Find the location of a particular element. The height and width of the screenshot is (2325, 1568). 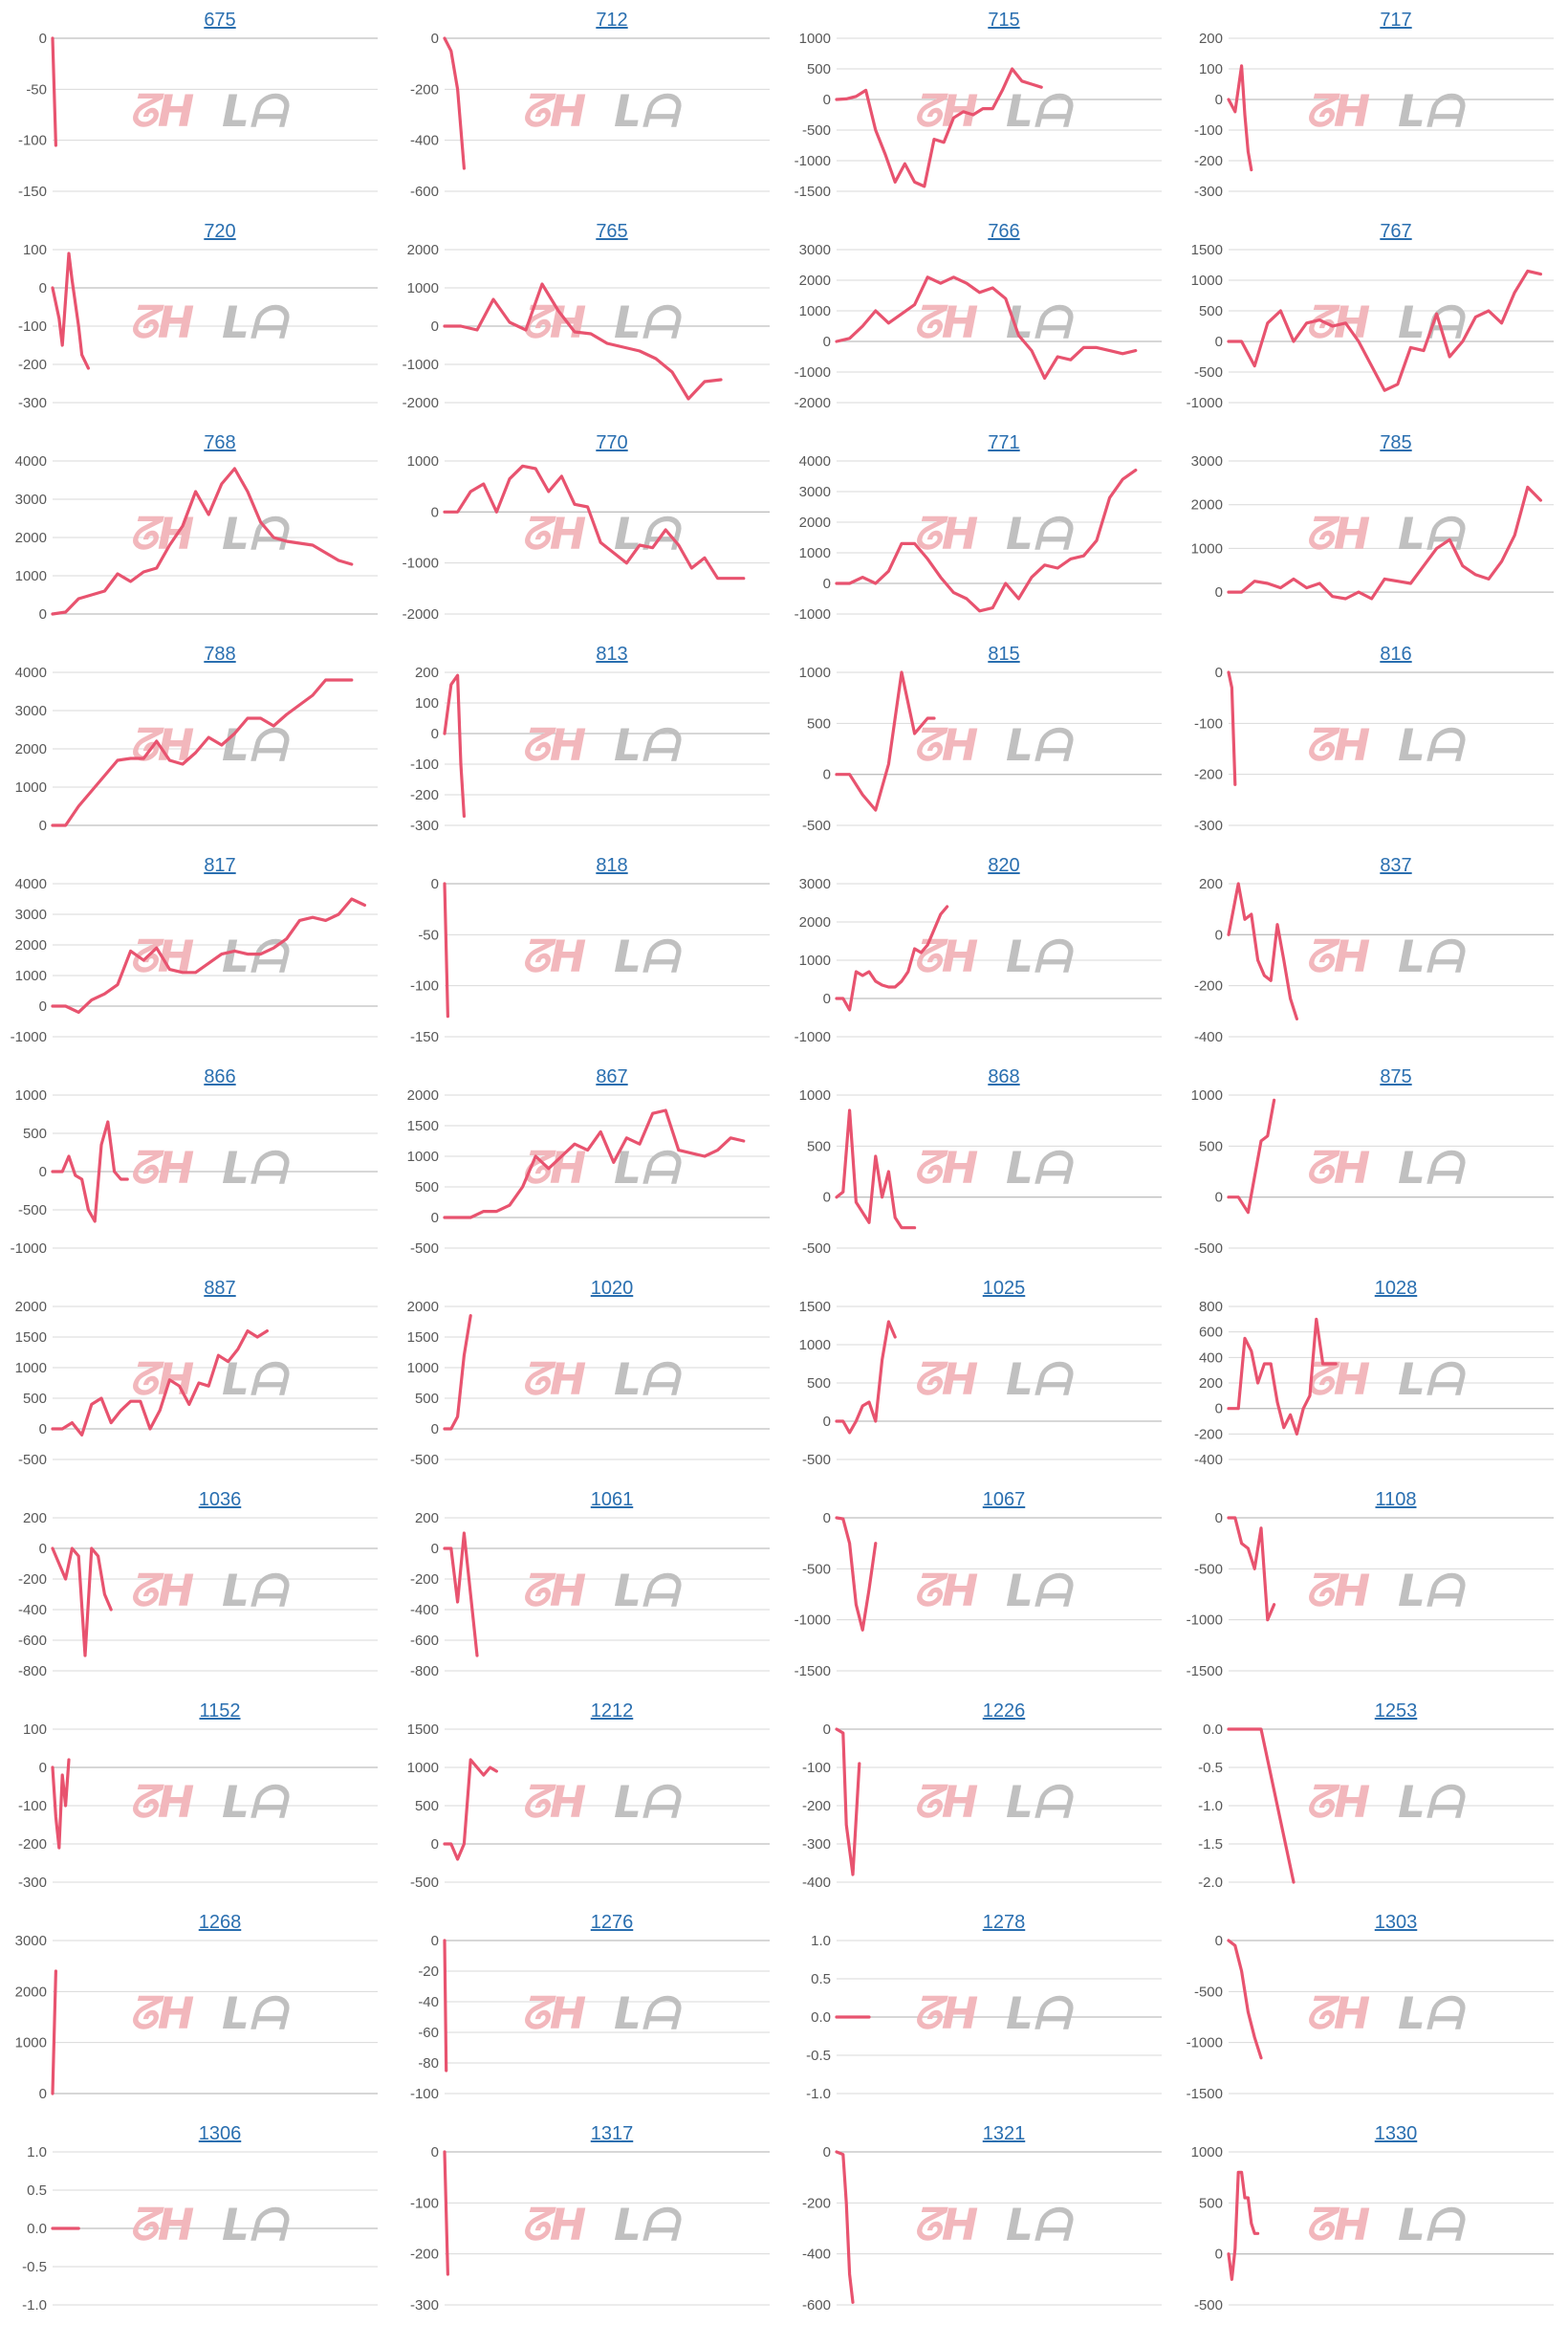

y-tick-label: -100 is located at coordinates (32, 1806).